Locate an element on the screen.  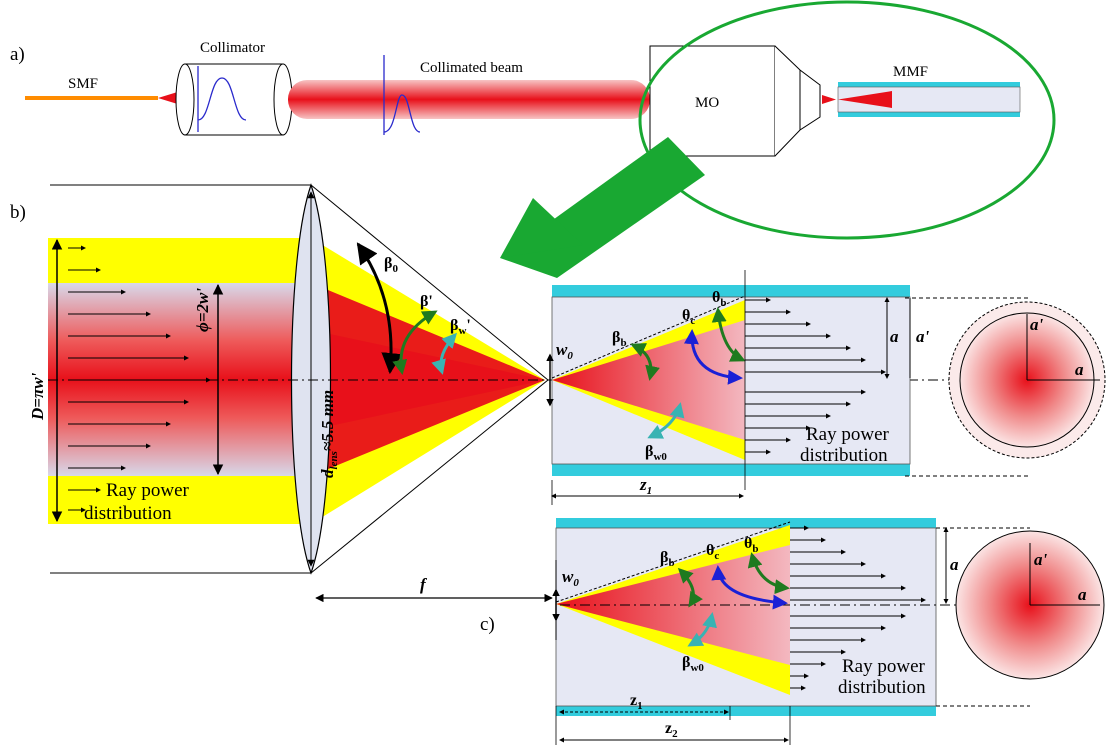
a-label-spot-b: a is located at coordinates (1079, 369).